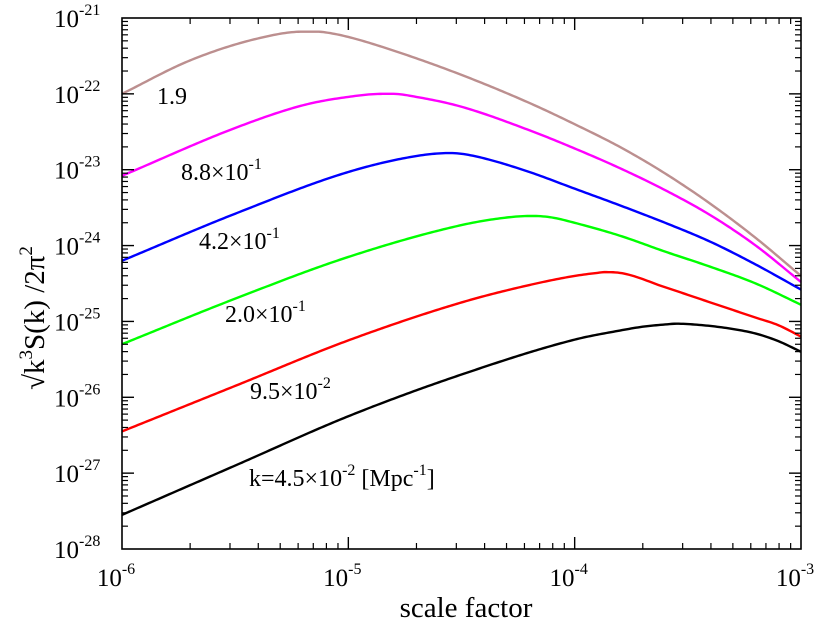  What do you see at coordinates (77, 472) in the screenshot?
I see `y-tick-label: 10-27` at bounding box center [77, 472].